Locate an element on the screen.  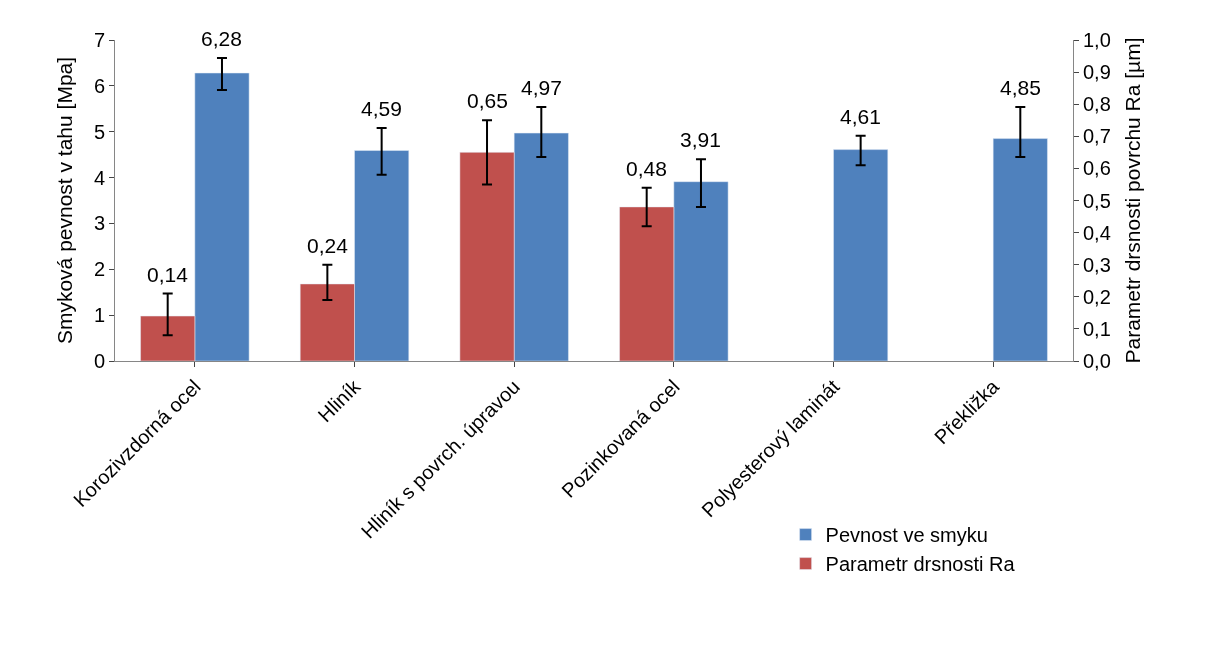
data-label: 4,85 is located at coordinates (1020, 87).